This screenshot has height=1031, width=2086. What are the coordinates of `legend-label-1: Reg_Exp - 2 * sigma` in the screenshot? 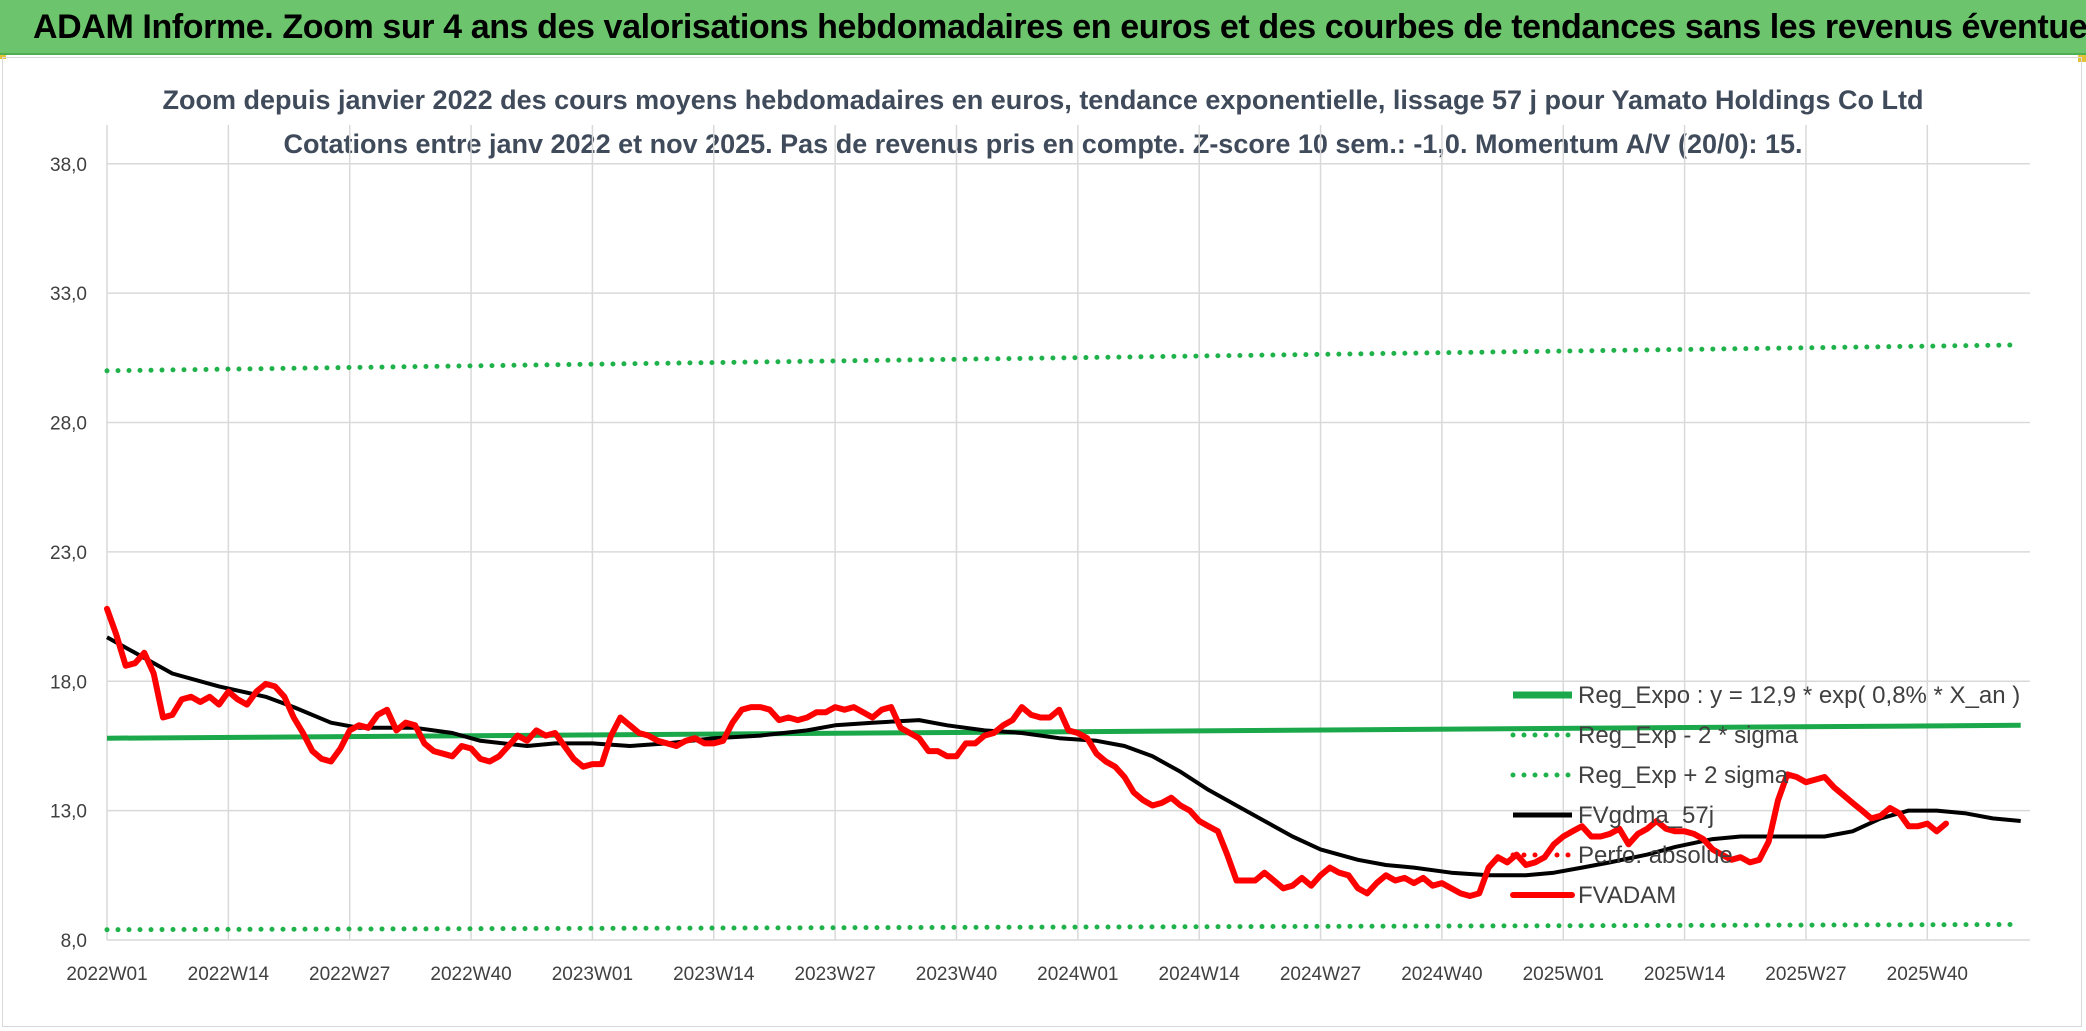 It's located at (1688, 735).